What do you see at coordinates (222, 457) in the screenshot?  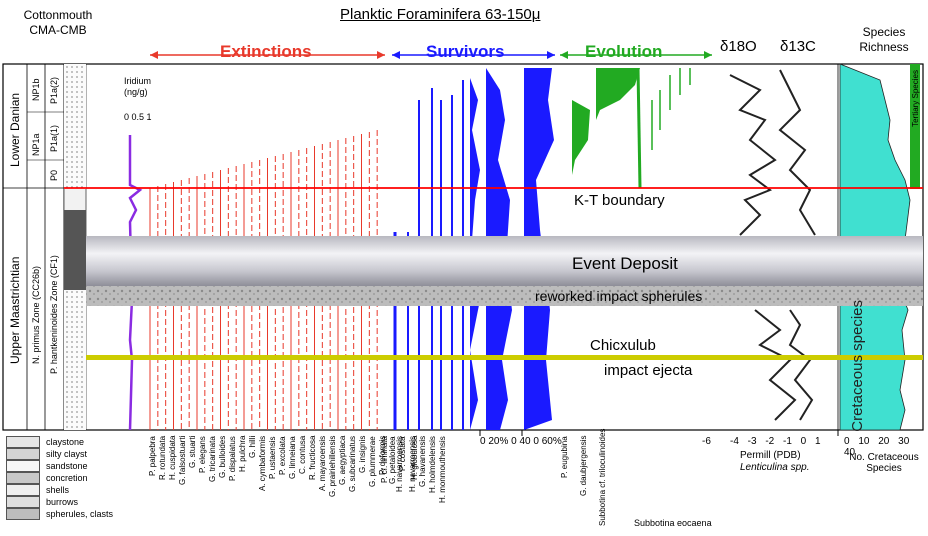 I see `species-label: G. bulloides` at bounding box center [222, 457].